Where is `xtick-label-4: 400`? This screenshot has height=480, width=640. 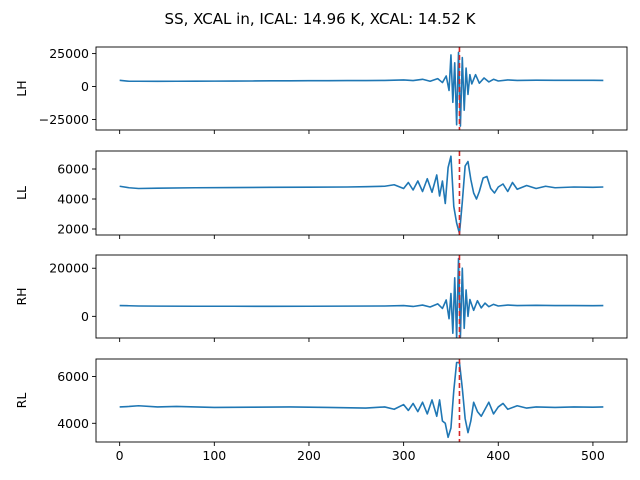 xtick-label-4: 400 is located at coordinates (498, 455).